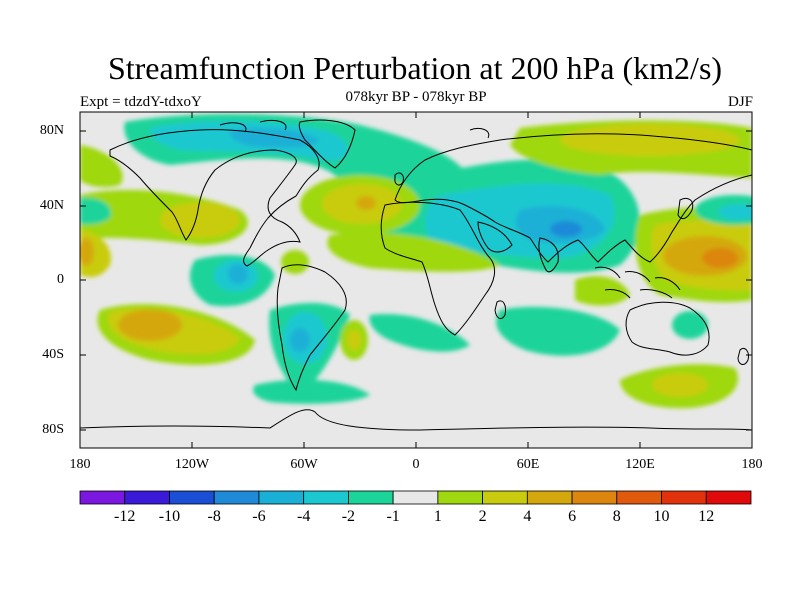 The height and width of the screenshot is (600, 800). Describe the element at coordinates (393, 516) in the screenshot. I see `colorbar-label: -1` at that location.